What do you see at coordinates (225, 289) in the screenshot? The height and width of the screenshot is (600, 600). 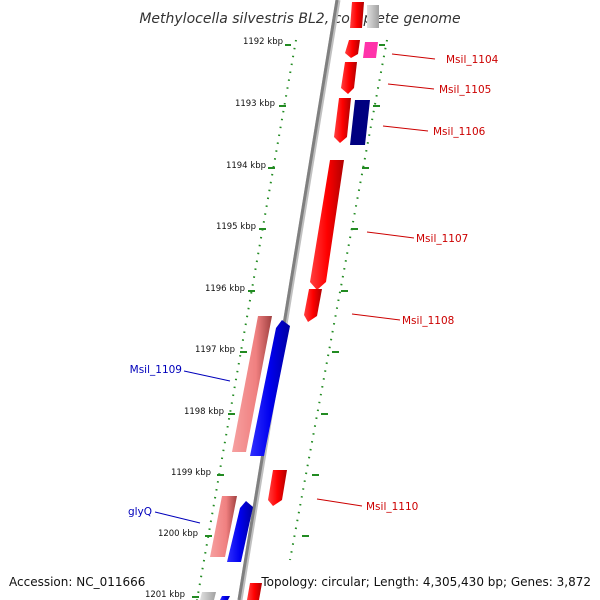 I see `tick-label: 1196 kbp` at bounding box center [225, 289].